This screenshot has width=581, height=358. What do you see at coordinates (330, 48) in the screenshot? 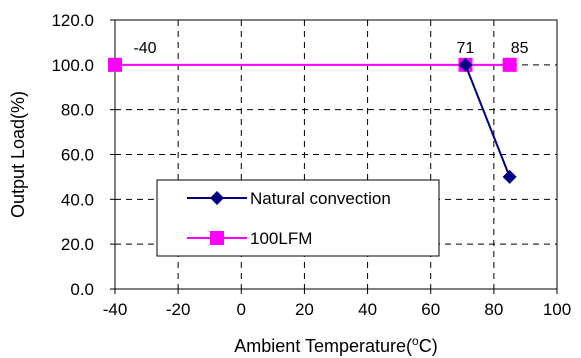
I see `annotations: -40 71 85` at bounding box center [330, 48].